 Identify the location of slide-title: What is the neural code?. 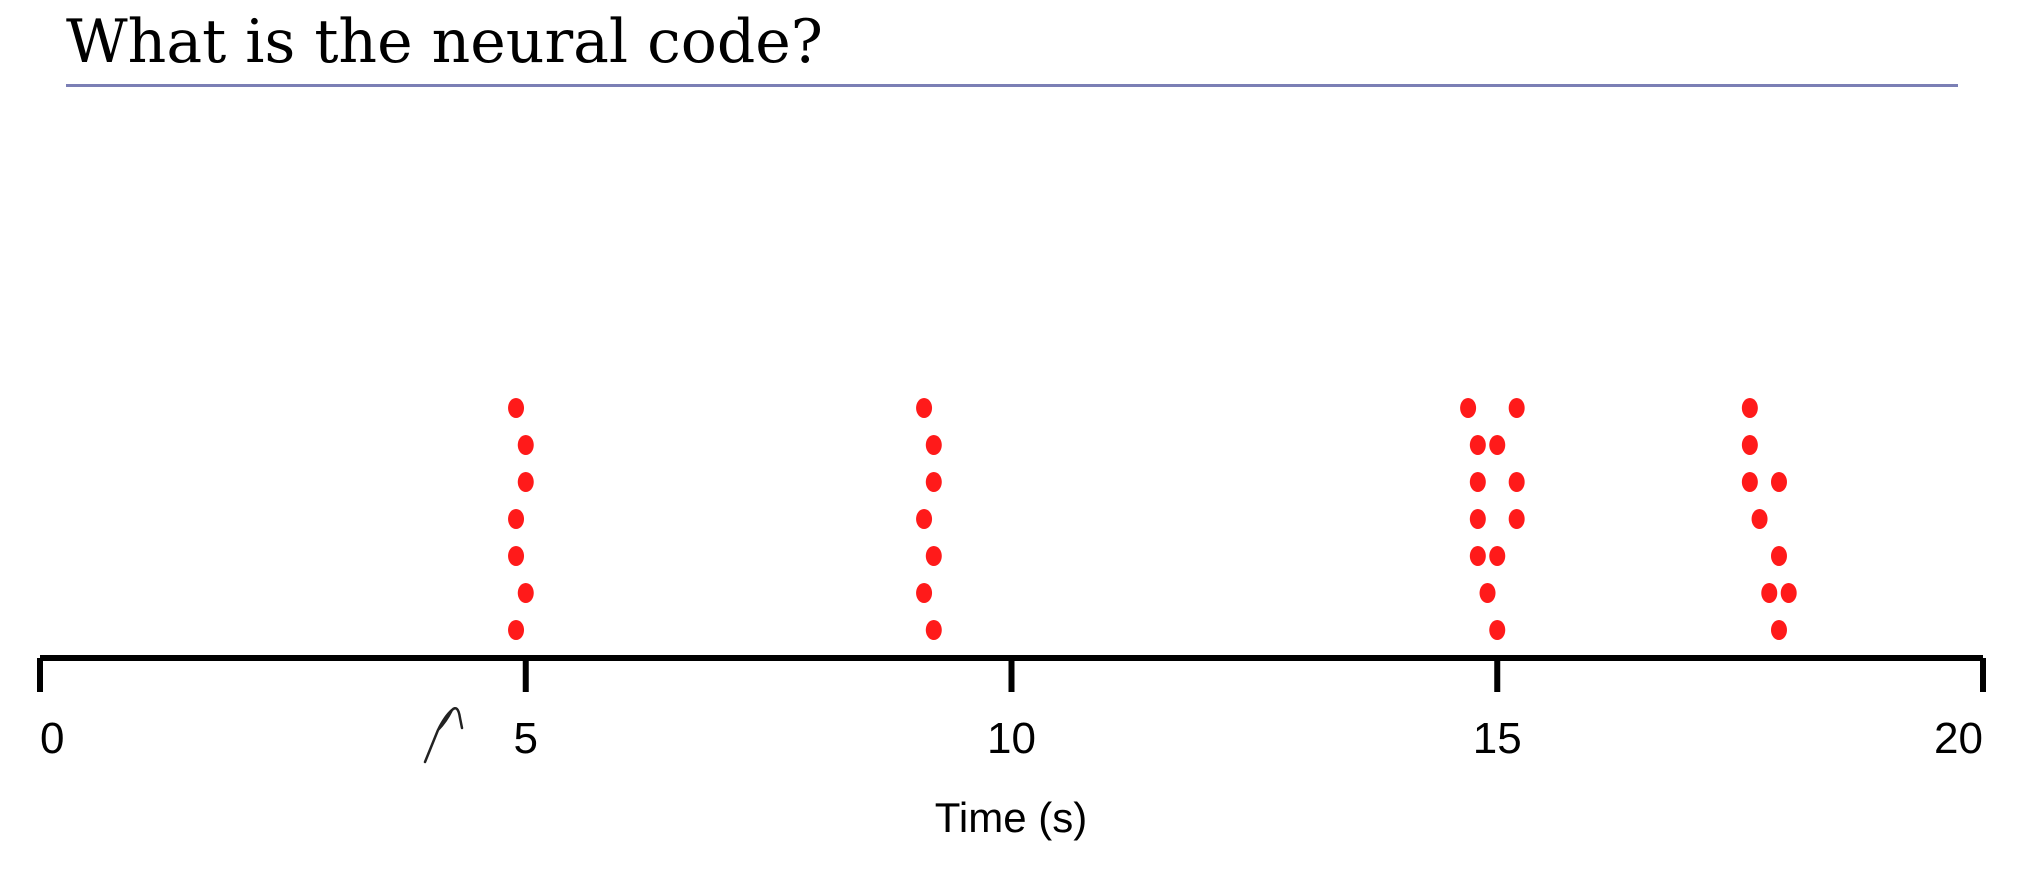
(444, 42).